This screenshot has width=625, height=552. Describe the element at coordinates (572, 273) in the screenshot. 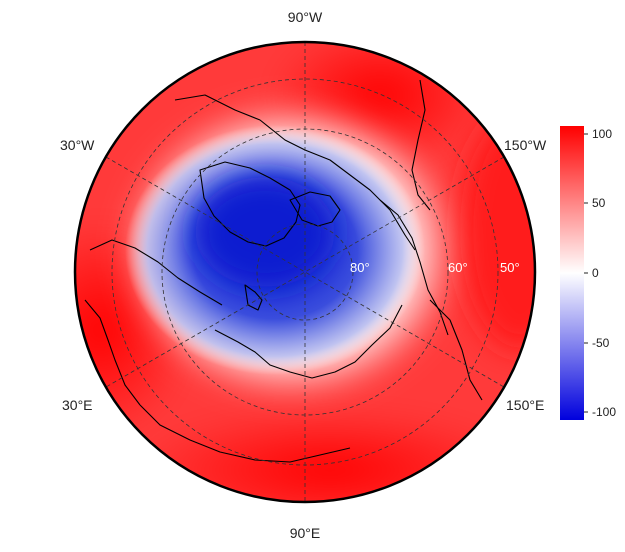

I see `colorbar-gradient` at that location.